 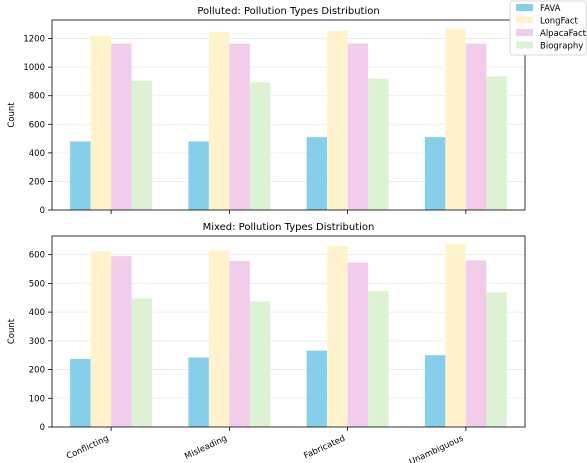 What do you see at coordinates (559, 22) in the screenshot?
I see `legend-label-longfact: LongFact` at bounding box center [559, 22].